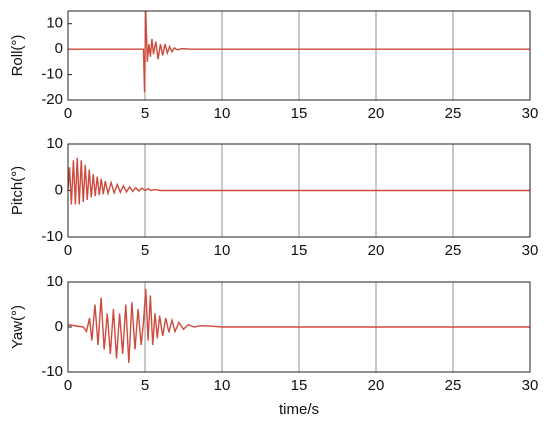 The image size is (550, 423). Describe the element at coordinates (299, 409) in the screenshot. I see `x-axis-label: time/s` at that location.